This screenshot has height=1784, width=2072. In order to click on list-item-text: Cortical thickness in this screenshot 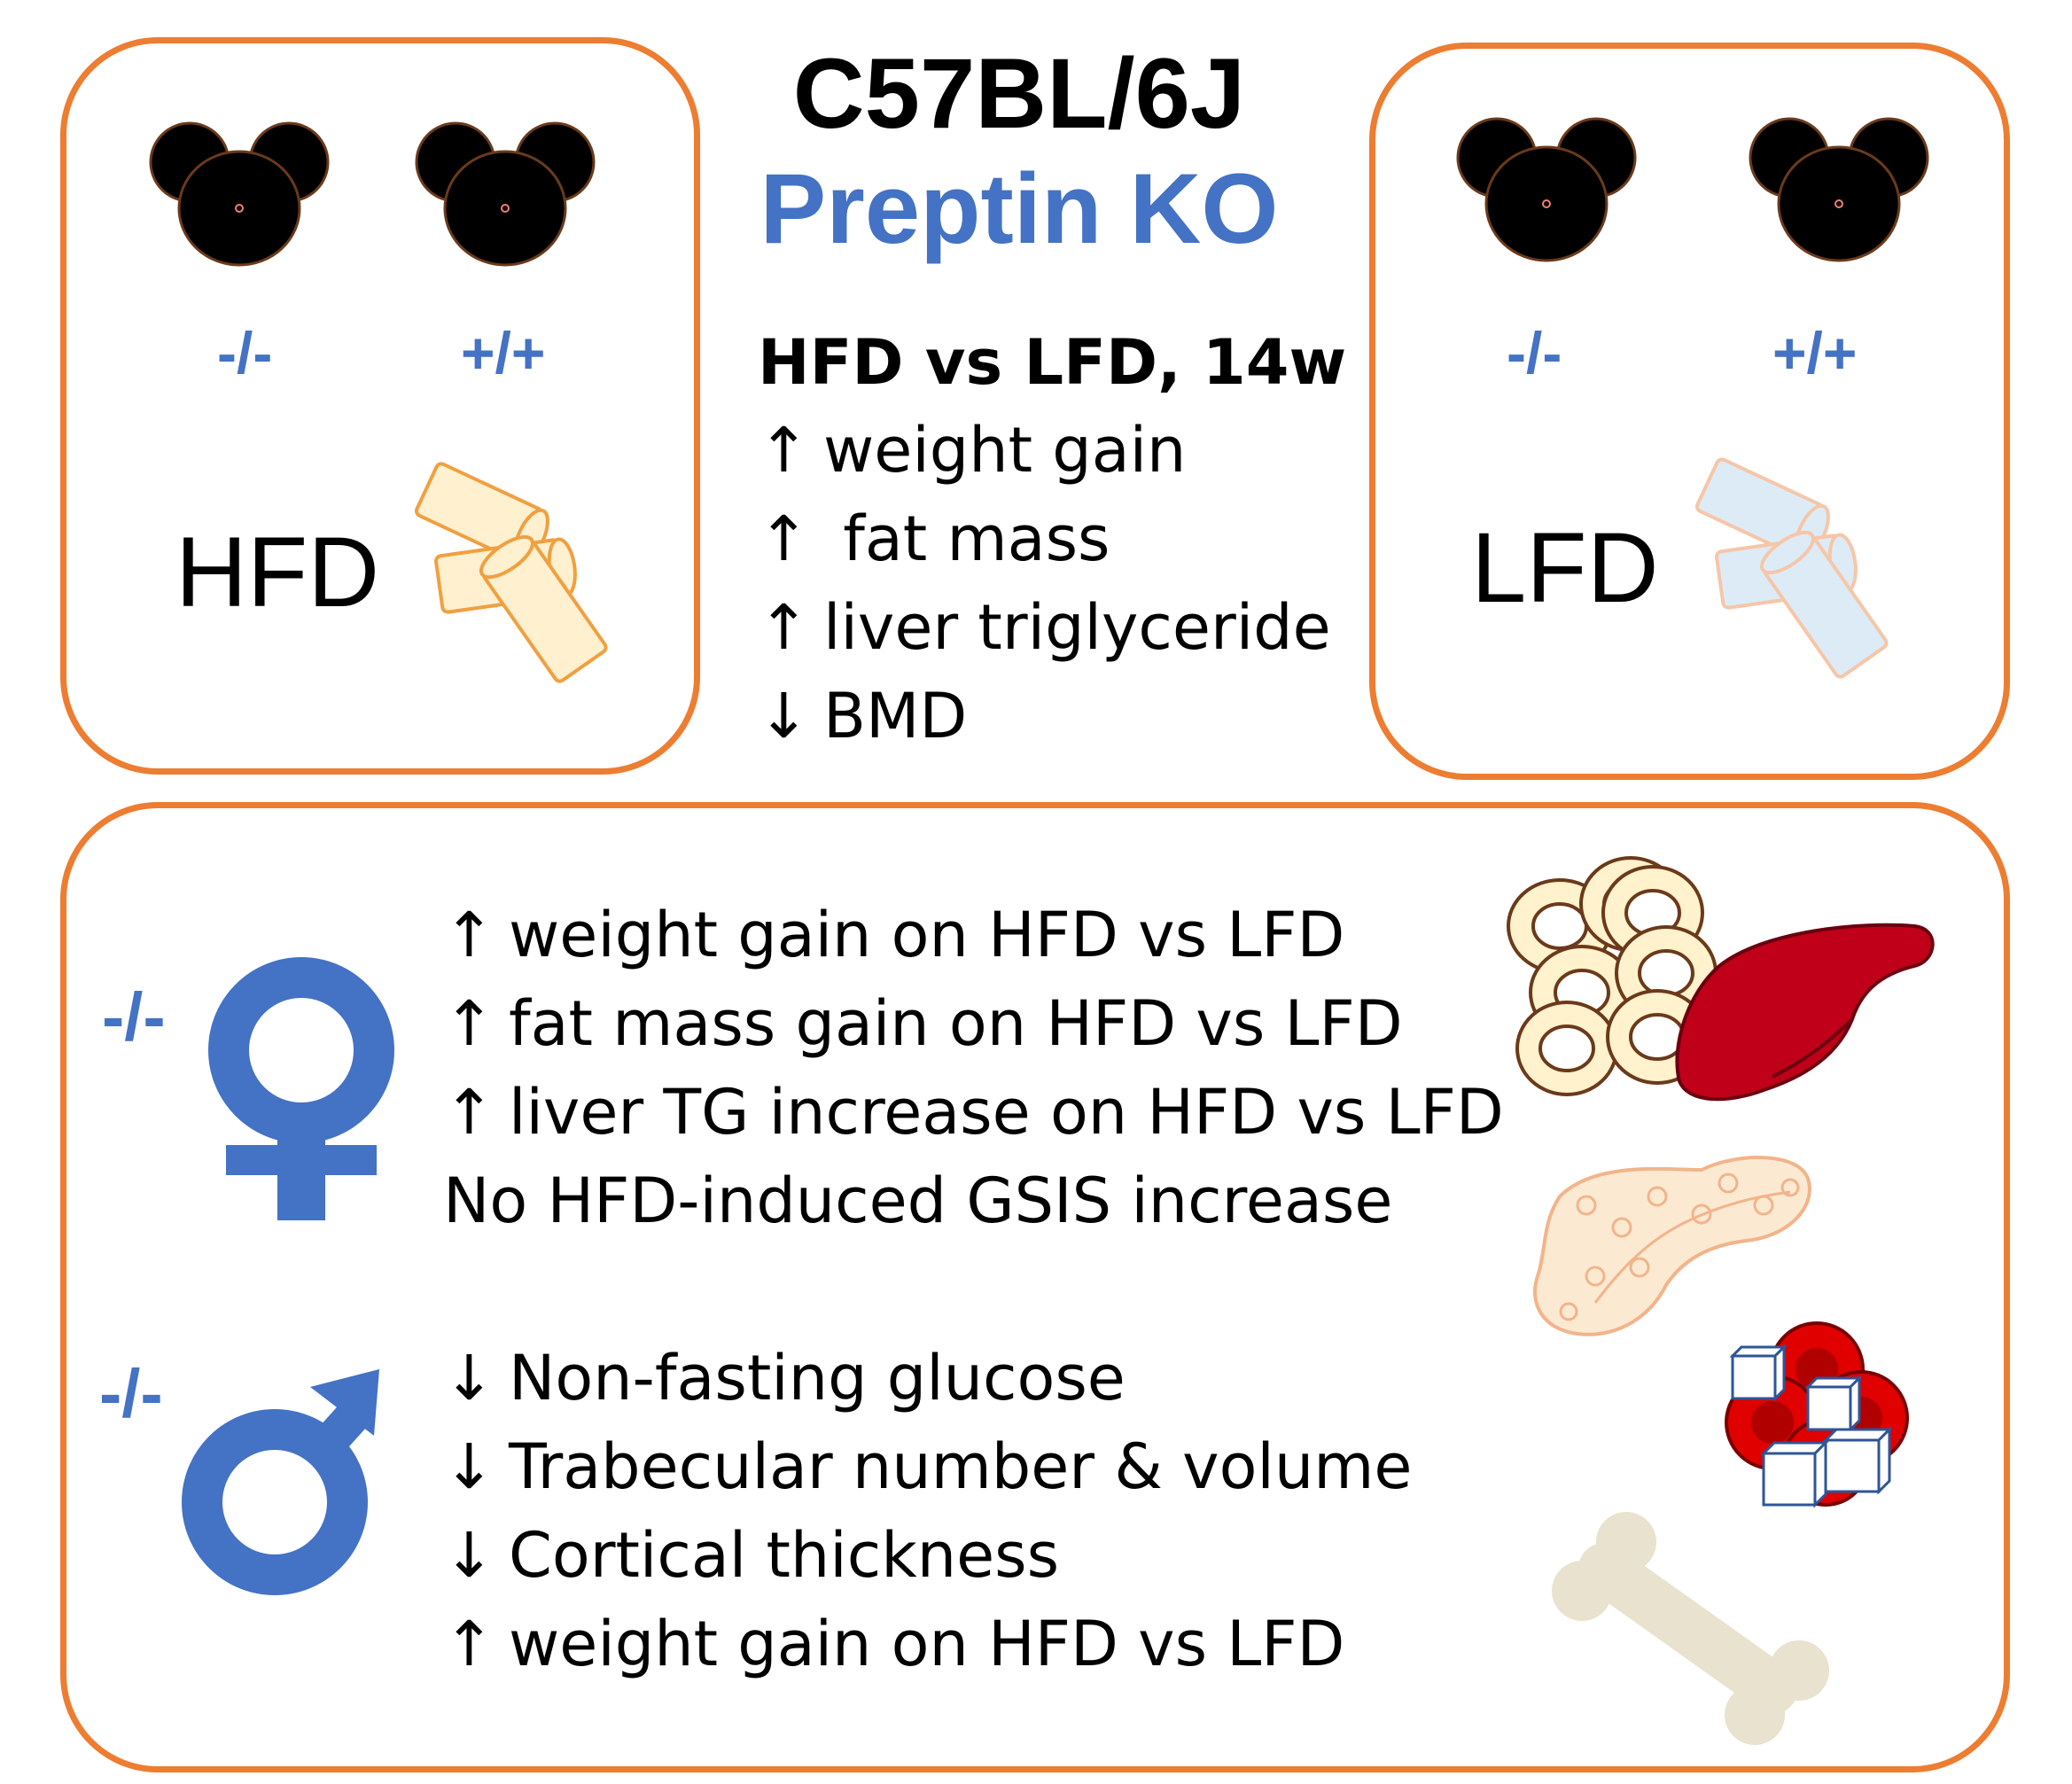, I will do `click(784, 1555)`.